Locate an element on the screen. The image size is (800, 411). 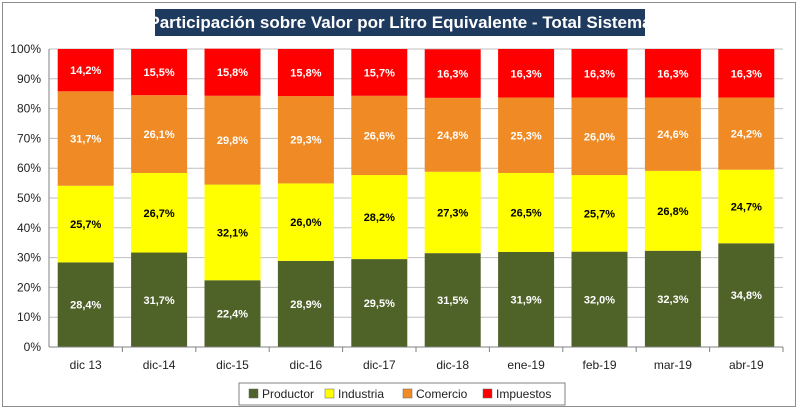
data-label: 26,7% is located at coordinates (158, 214).